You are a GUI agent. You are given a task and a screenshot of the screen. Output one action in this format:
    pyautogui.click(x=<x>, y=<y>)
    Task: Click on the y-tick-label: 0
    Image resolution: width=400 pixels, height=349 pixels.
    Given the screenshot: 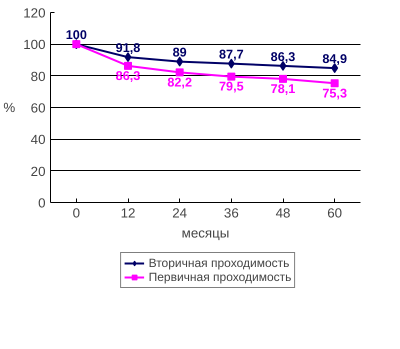 What is the action you would take?
    pyautogui.click(x=42, y=203)
    